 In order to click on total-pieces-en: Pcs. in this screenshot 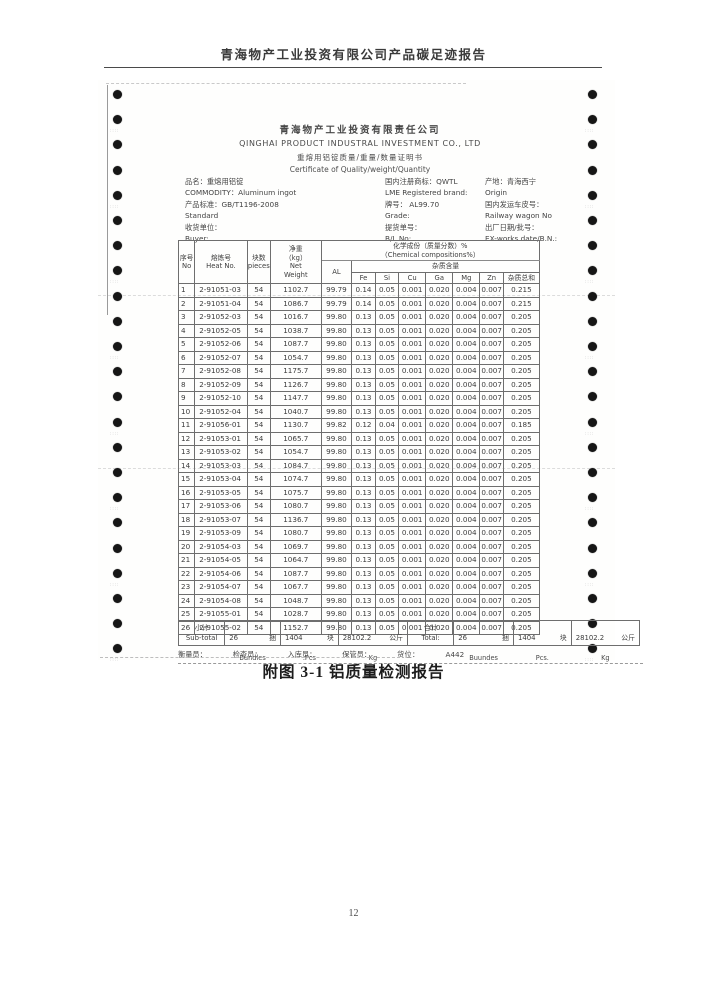, I will do `click(542, 658)`.